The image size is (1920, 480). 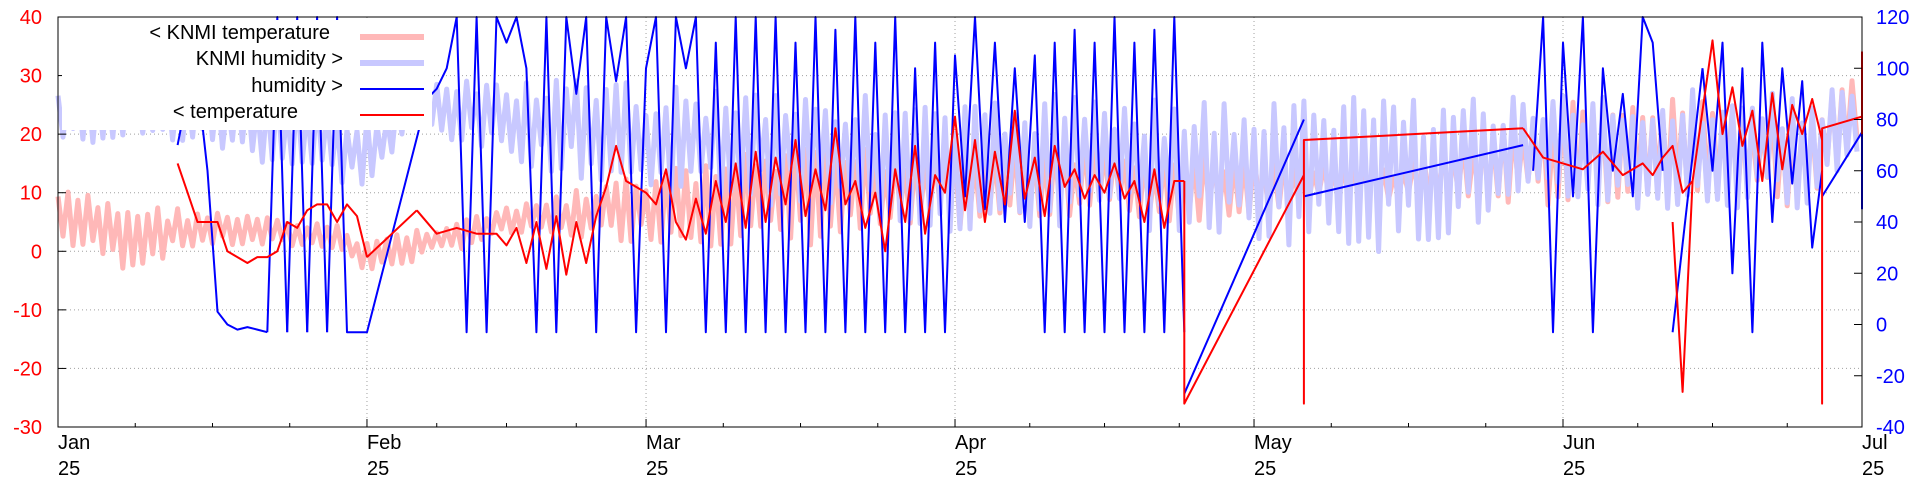 What do you see at coordinates (27, 223) in the screenshot?
I see `left-axis-labels: 40 30 20 10 0 -10 -20 -30` at bounding box center [27, 223].